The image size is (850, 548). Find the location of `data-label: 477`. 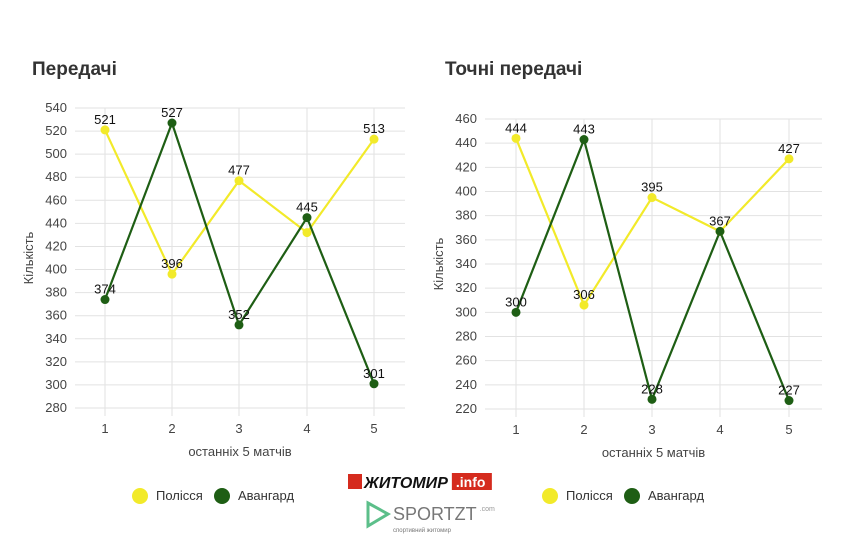

data-label: 477 is located at coordinates (239, 170).